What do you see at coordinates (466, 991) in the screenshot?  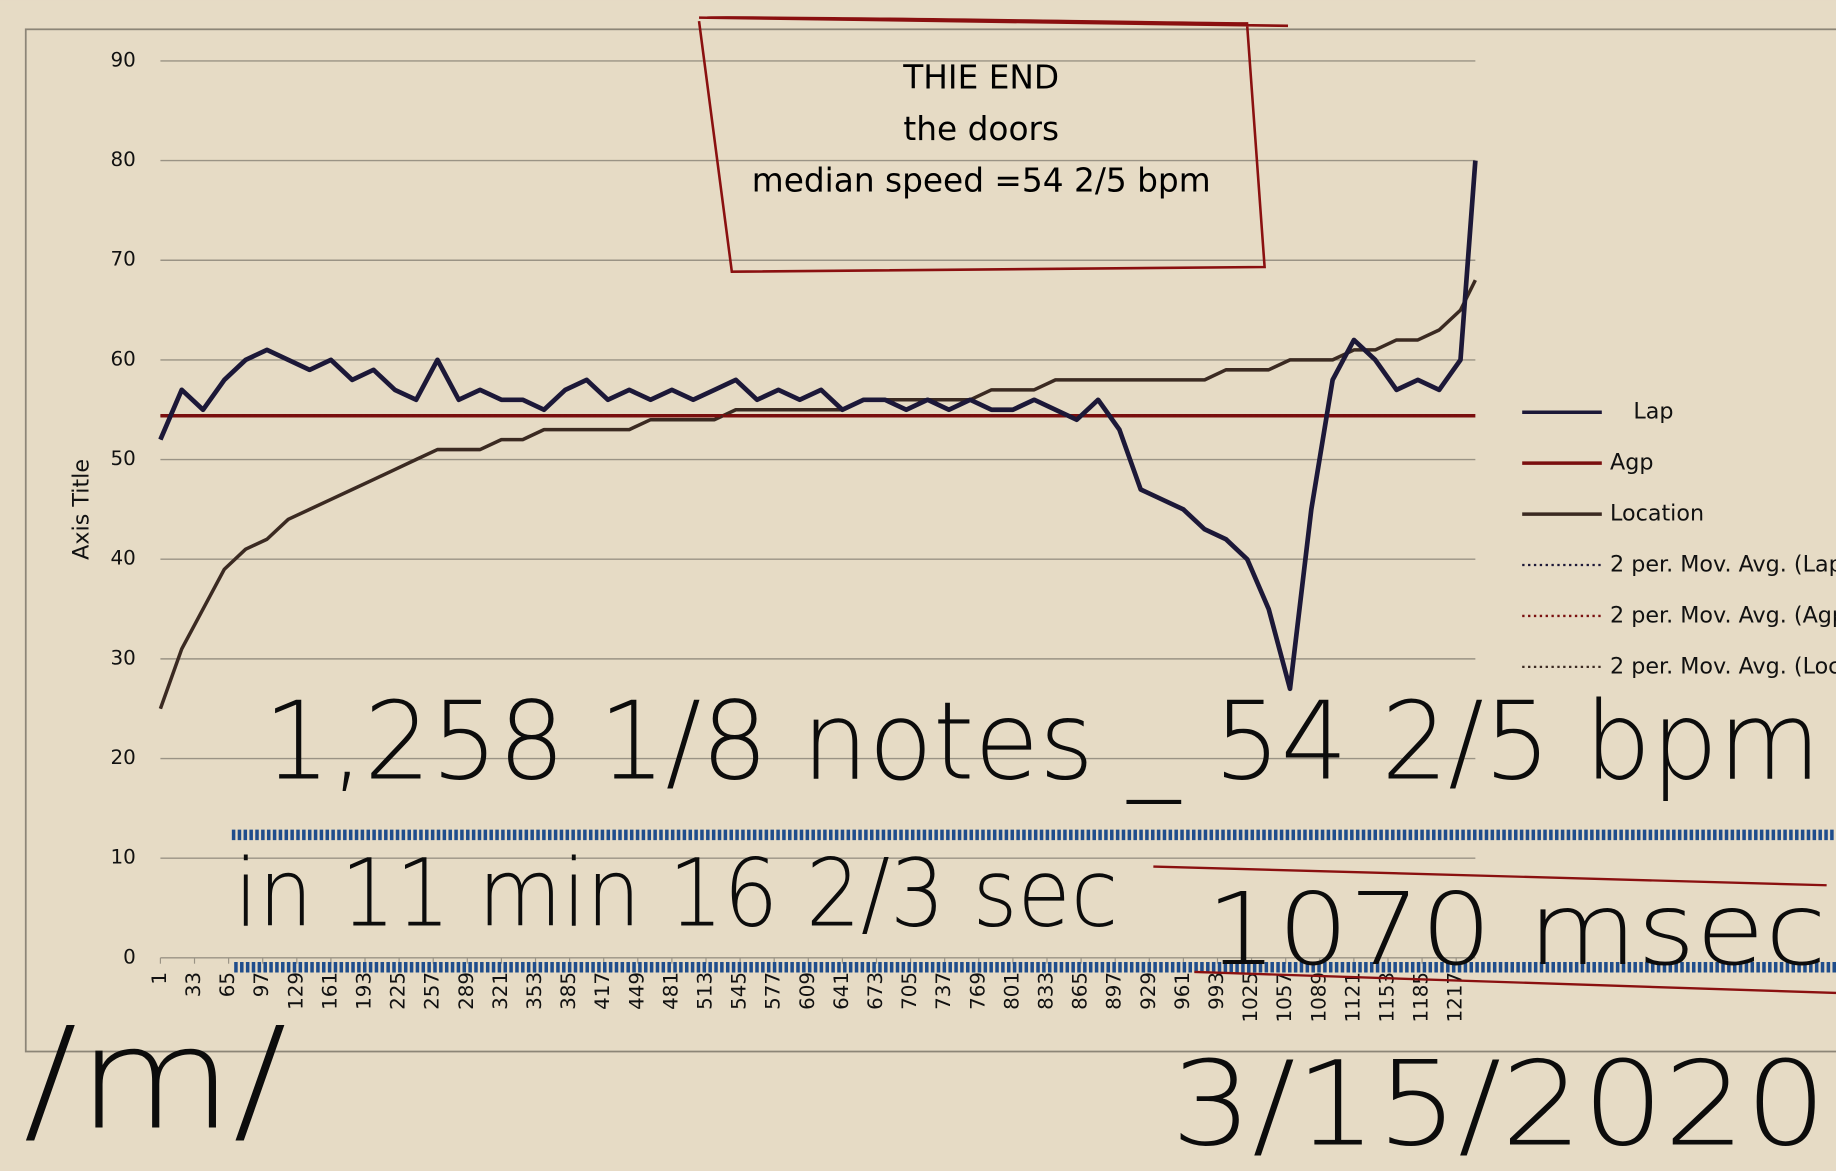 I see `x-tick-label: 289` at bounding box center [466, 991].